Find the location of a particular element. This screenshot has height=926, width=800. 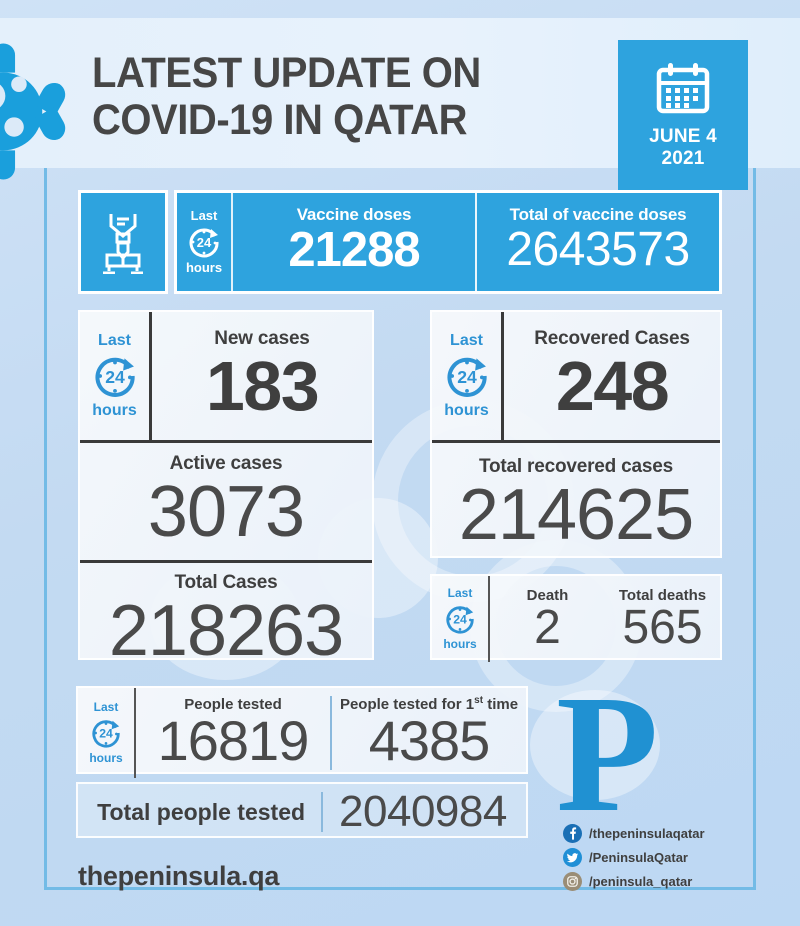

death-value: 2 is located at coordinates (547, 627).